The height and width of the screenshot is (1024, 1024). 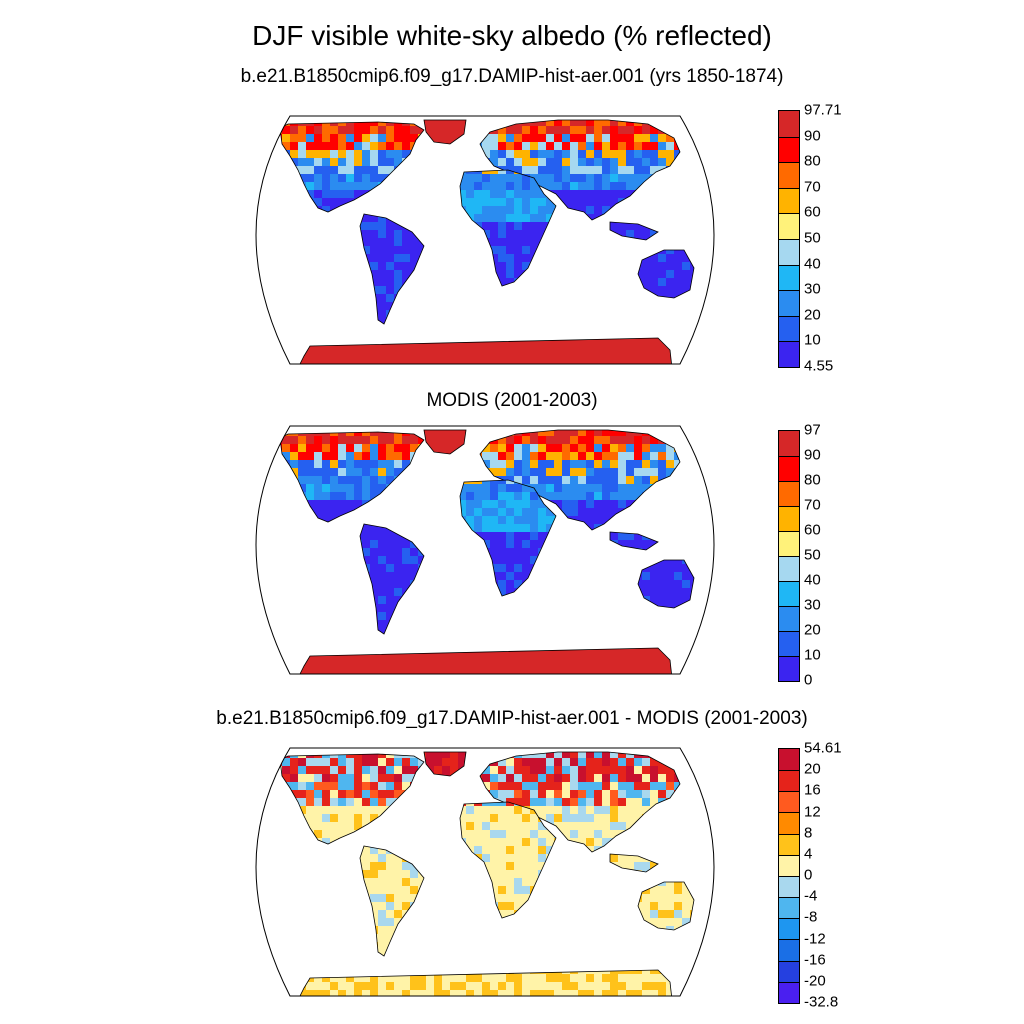 I want to click on colorbar-tick-label: -32.8, so click(x=821, y=1002).